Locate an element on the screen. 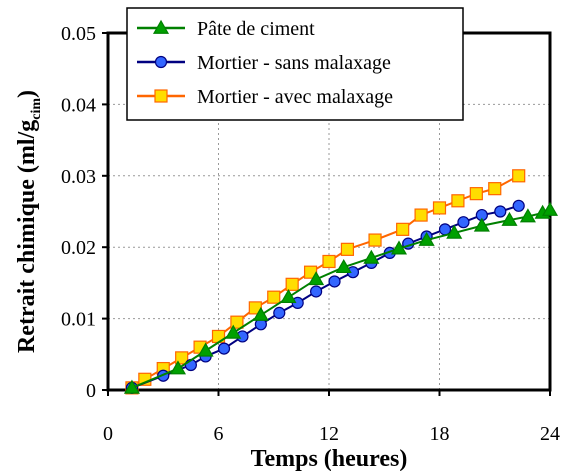 The width and height of the screenshot is (569, 471). x-axis-title: Temps (heures) is located at coordinates (329, 458).